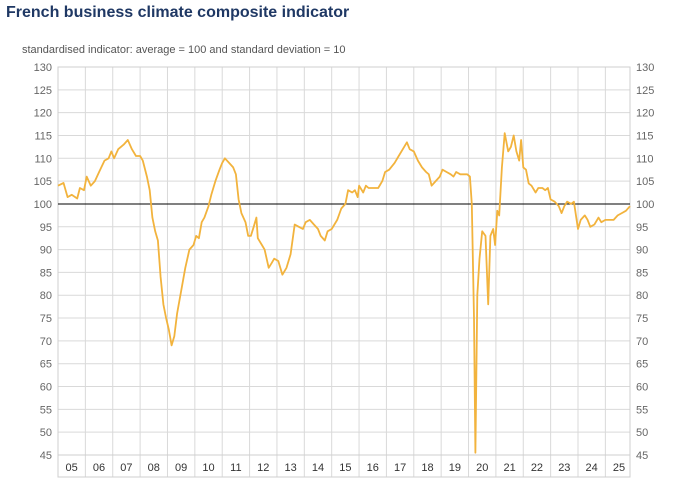  I want to click on y-tick-label-left: 115, so click(43, 136).